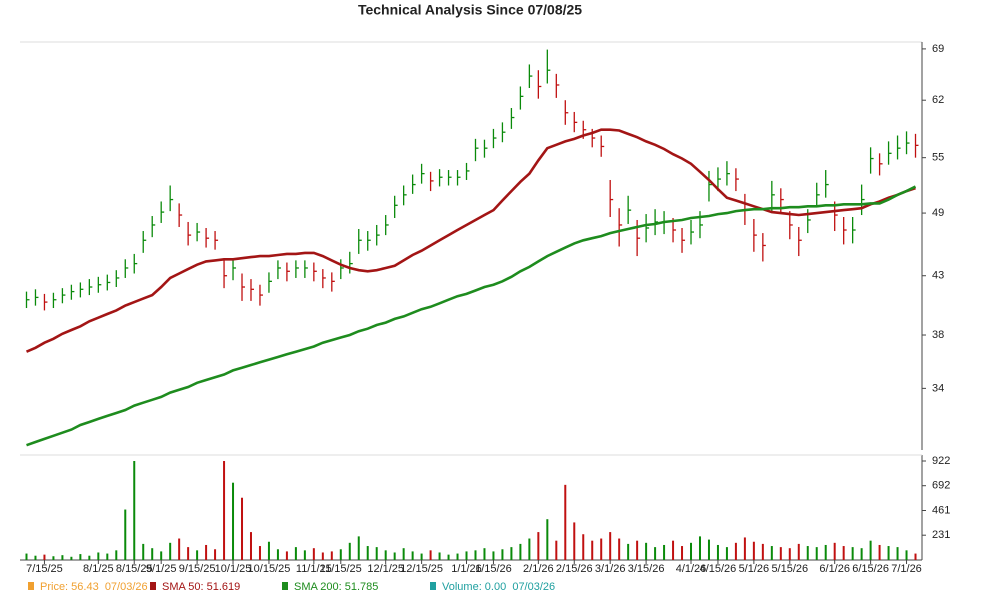 The image size is (1000, 600). What do you see at coordinates (385, 569) in the screenshot?
I see `x-tick-label: 12/1/25` at bounding box center [385, 569].